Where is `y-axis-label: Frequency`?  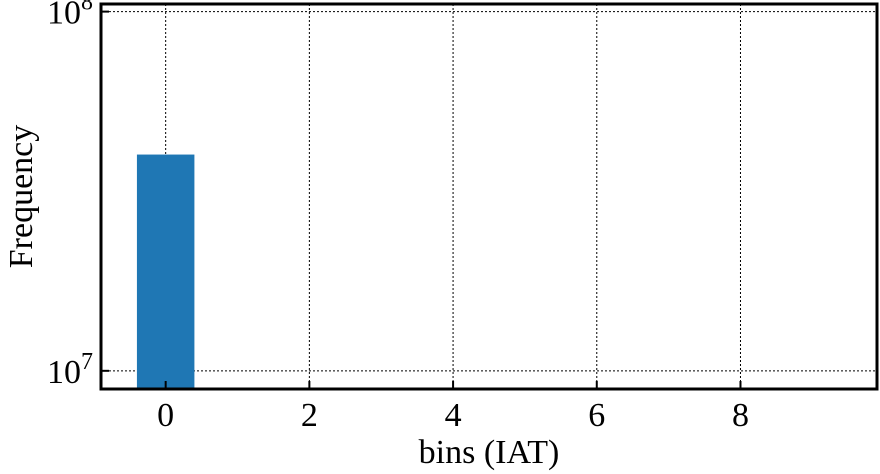 y-axis-label: Frequency is located at coordinates (21, 197).